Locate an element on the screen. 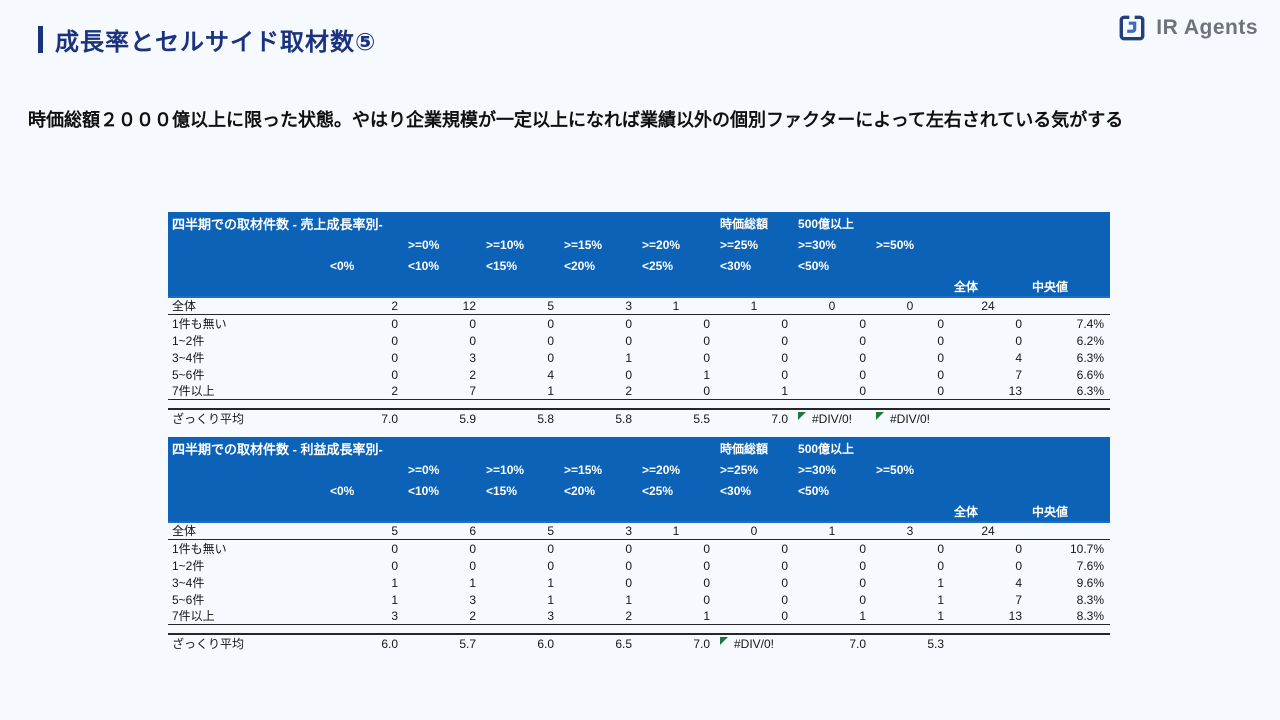  logo-text: IR Agents is located at coordinates (1207, 27).